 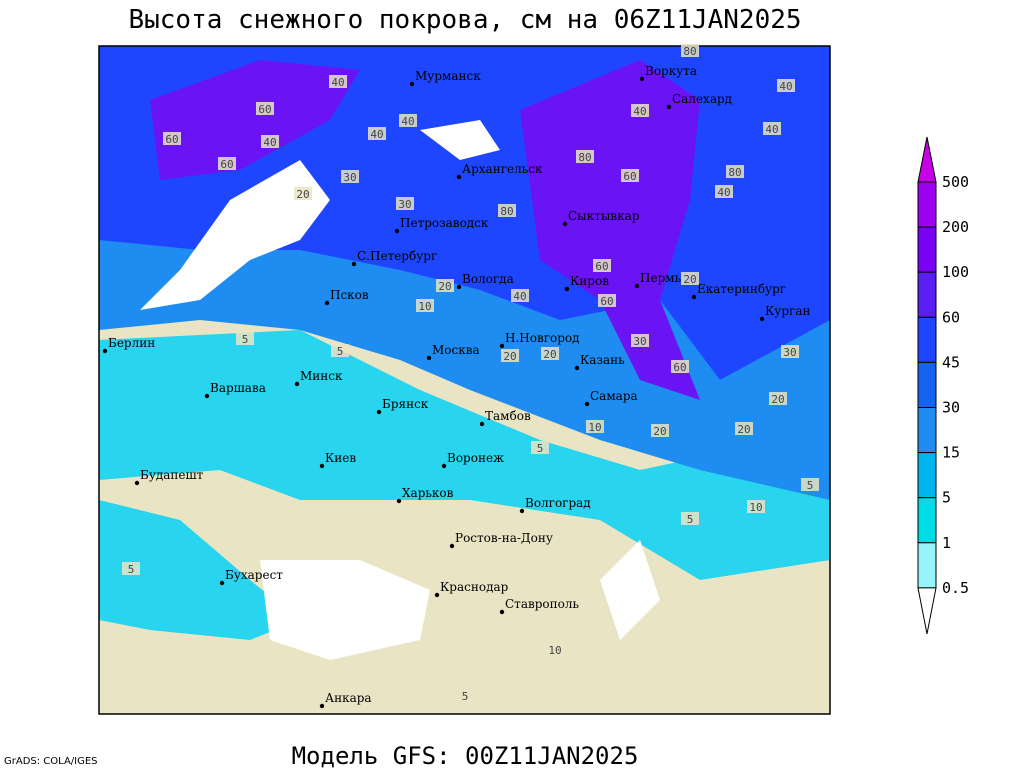 What do you see at coordinates (254, 575) in the screenshot?
I see `city-label: Бухарест` at bounding box center [254, 575].